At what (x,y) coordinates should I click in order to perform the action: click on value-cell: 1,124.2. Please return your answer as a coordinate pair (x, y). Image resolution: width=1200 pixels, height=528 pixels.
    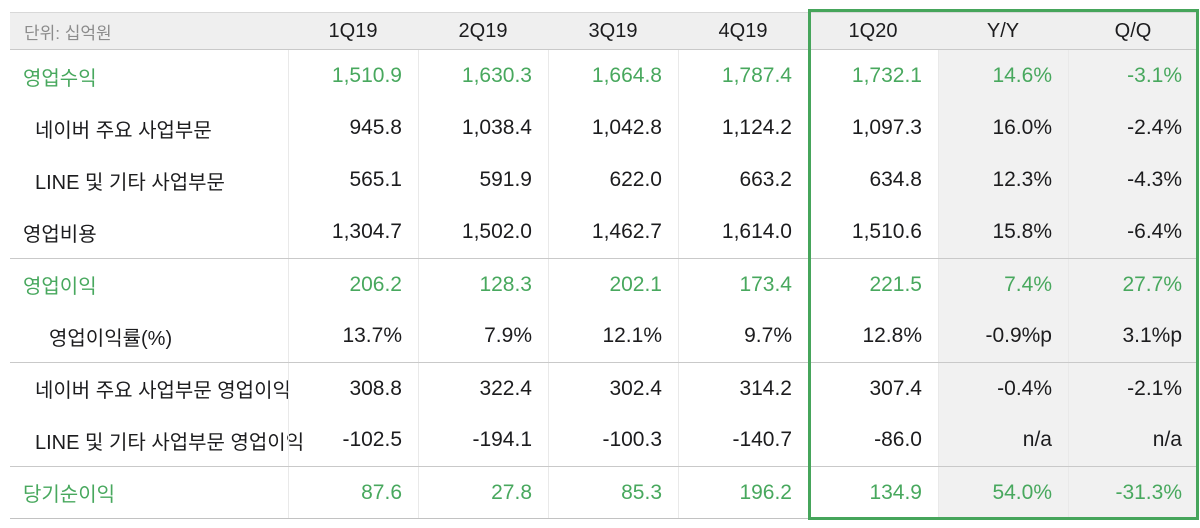
    Looking at the image, I should click on (743, 128).